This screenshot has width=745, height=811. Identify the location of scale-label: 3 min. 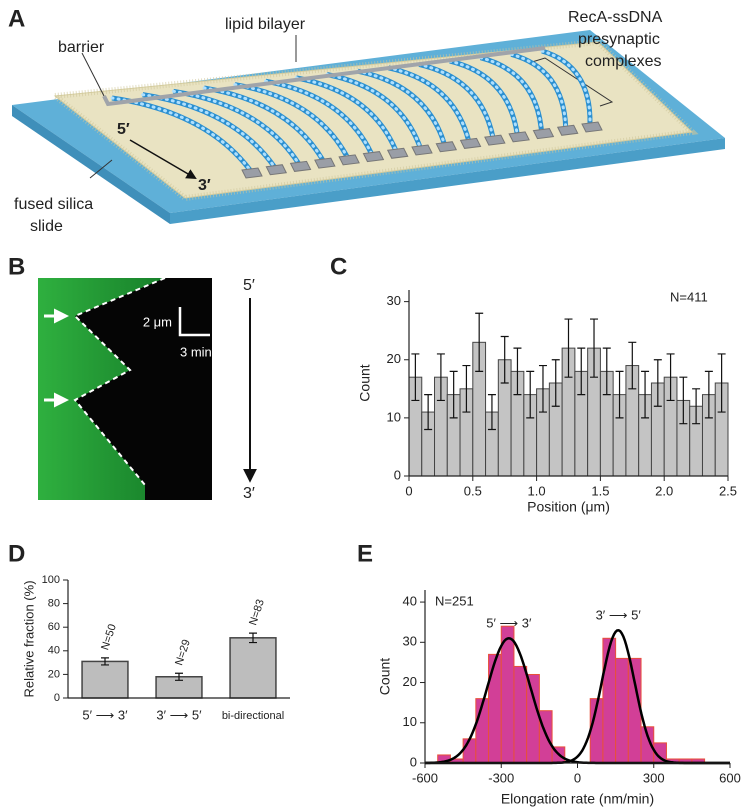
(196, 351).